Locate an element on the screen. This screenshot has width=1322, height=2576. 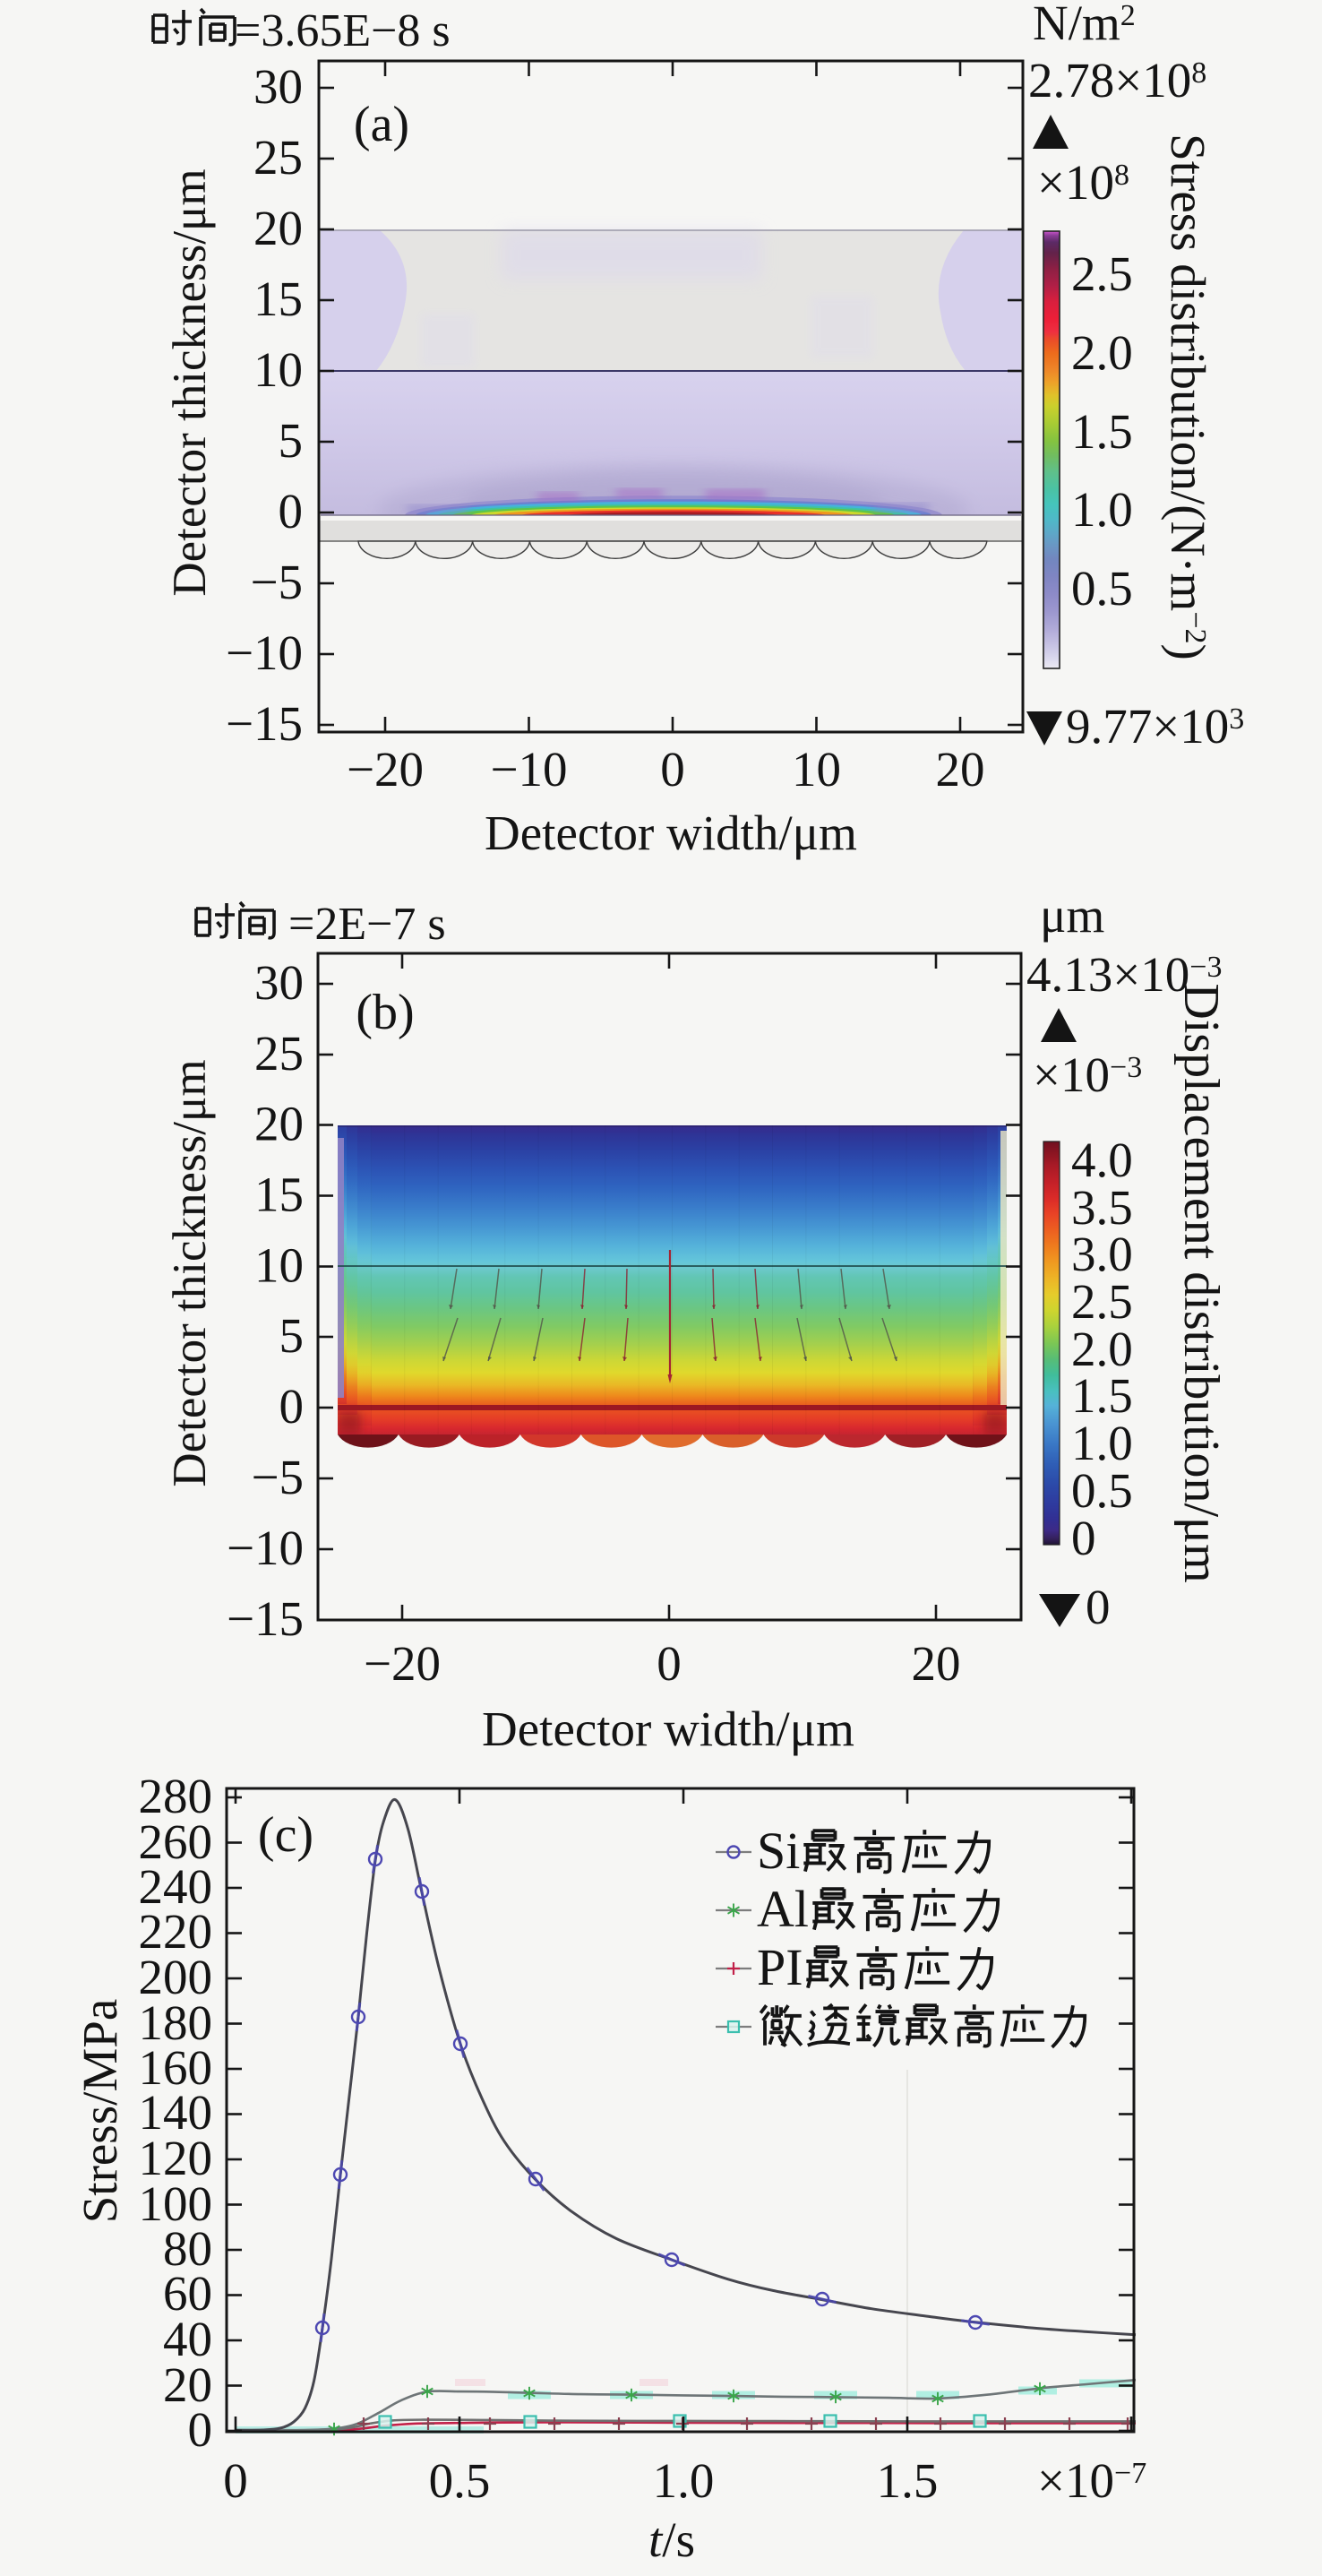
svg-text: 4.0 is located at coordinates (1102, 1160).